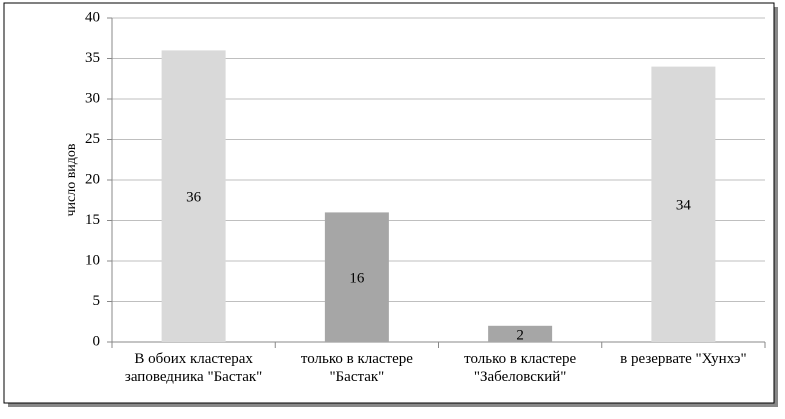  Describe the element at coordinates (97, 341) in the screenshot. I see `y-tick-label: 0` at that location.